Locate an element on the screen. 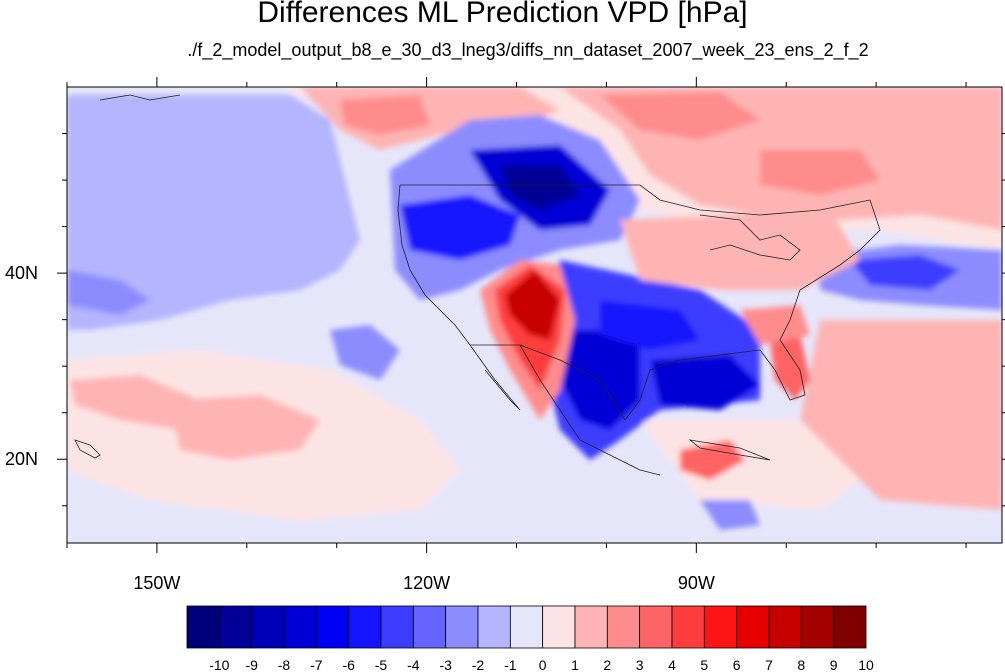  colorbar-label: 5 is located at coordinates (704, 664).